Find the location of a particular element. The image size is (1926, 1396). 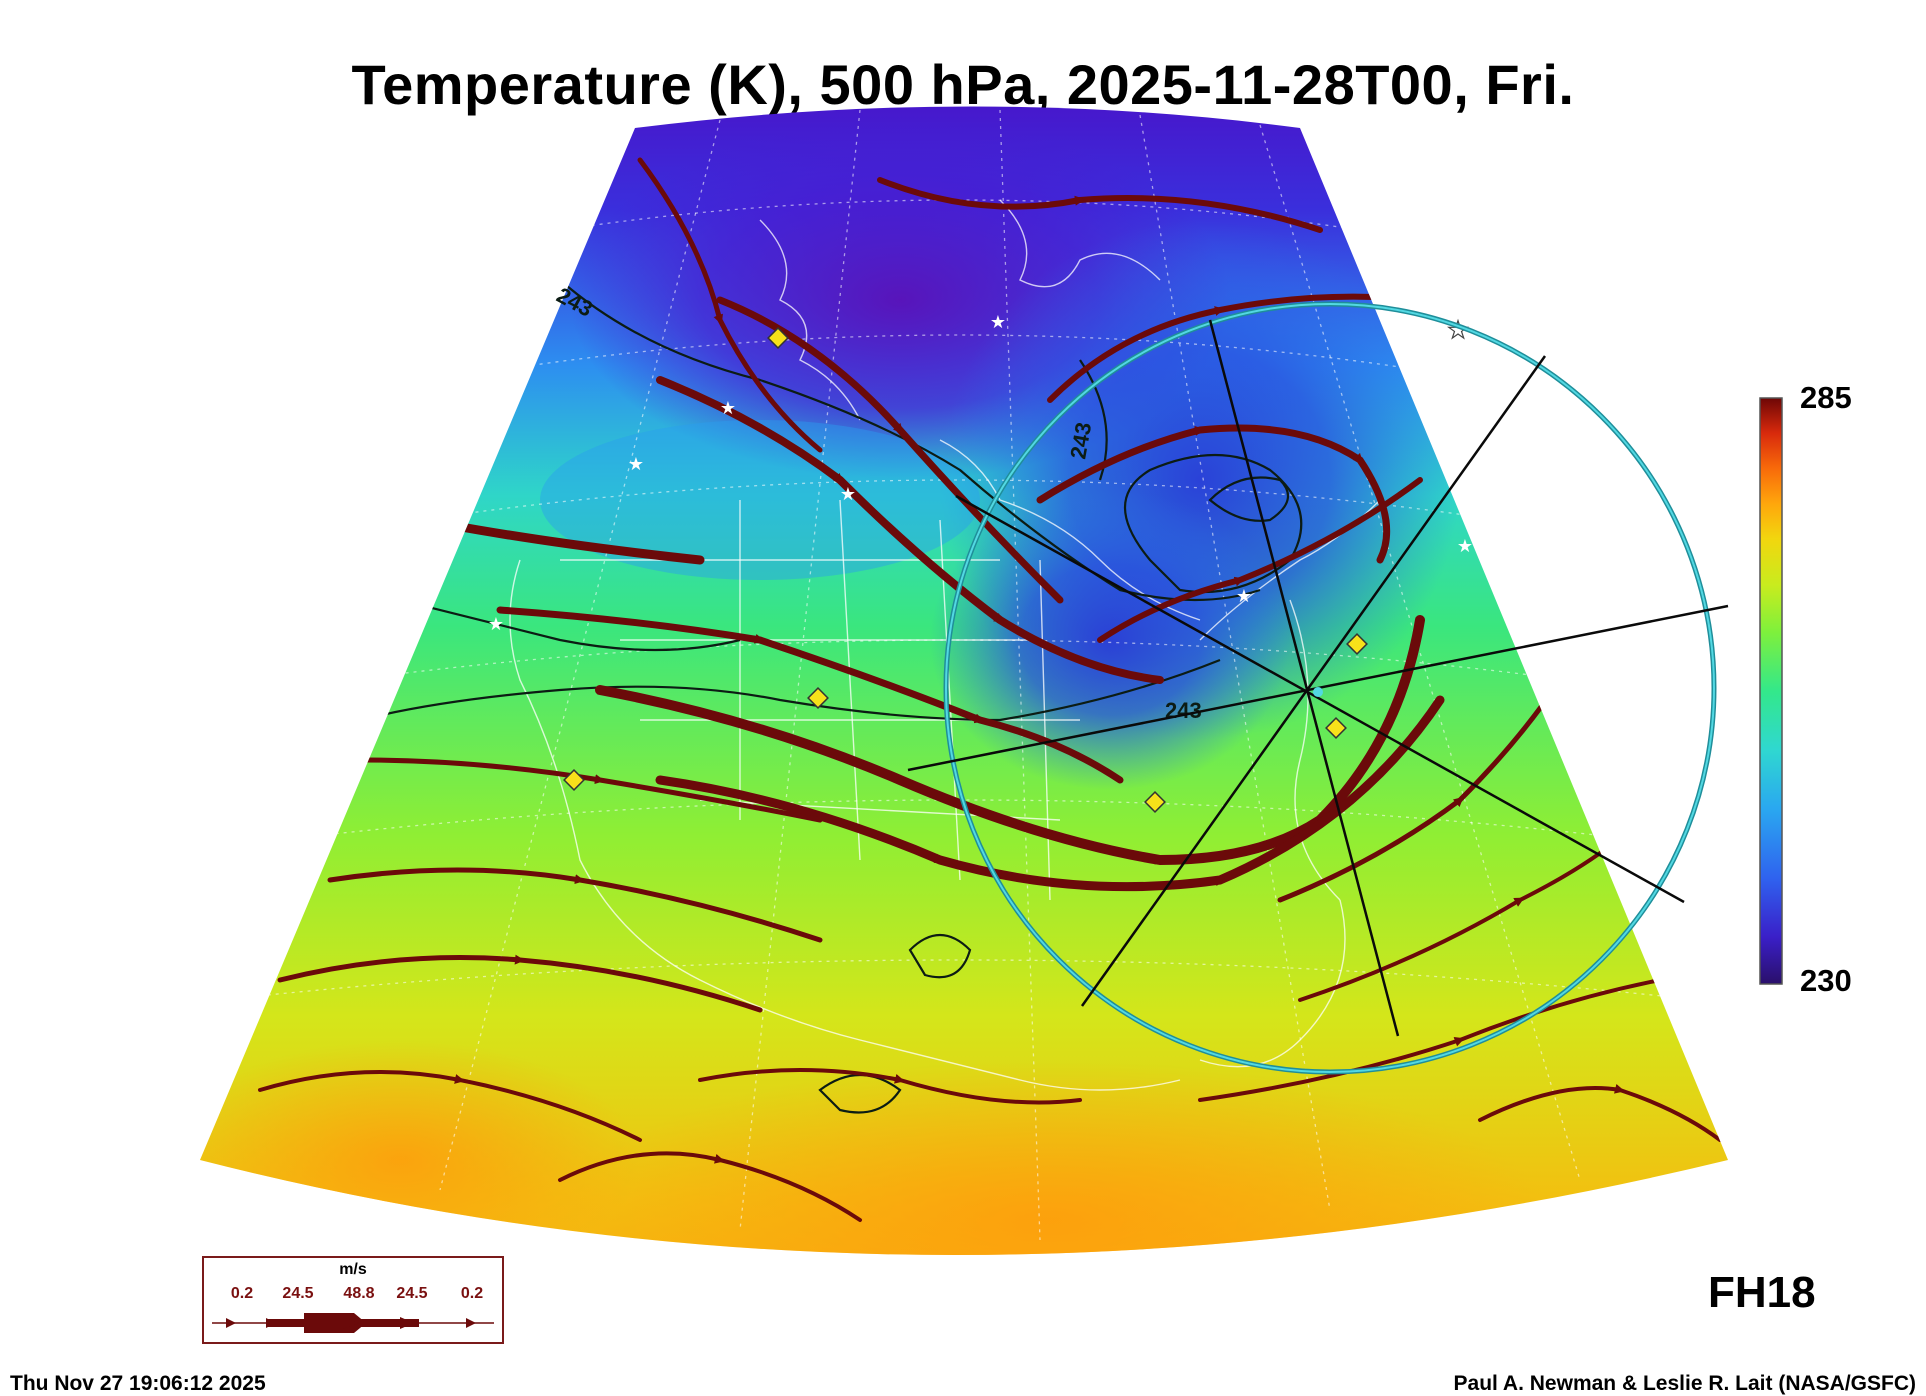

wind-speed-legend: m/s 0.2 24.5 48.8 24.5 0.2 is located at coordinates (353, 1300).